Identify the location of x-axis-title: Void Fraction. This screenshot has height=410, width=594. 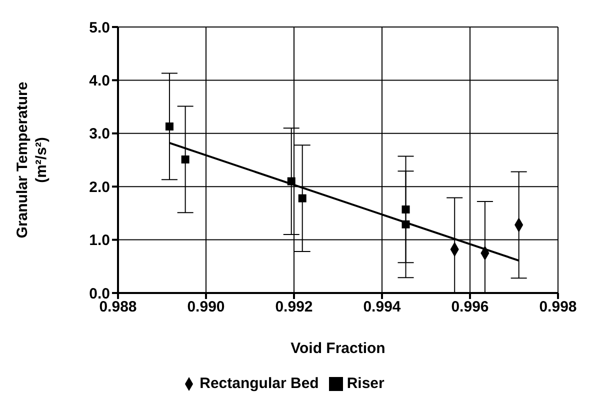
(338, 348).